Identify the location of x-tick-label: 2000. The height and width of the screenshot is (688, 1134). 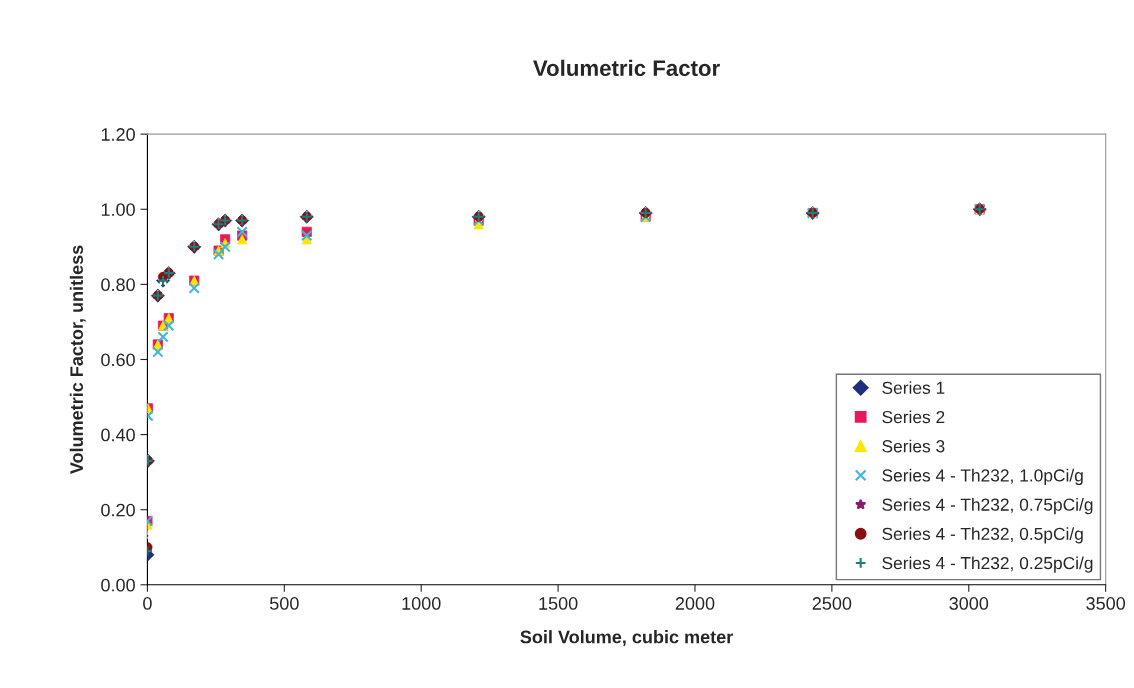
(695, 603).